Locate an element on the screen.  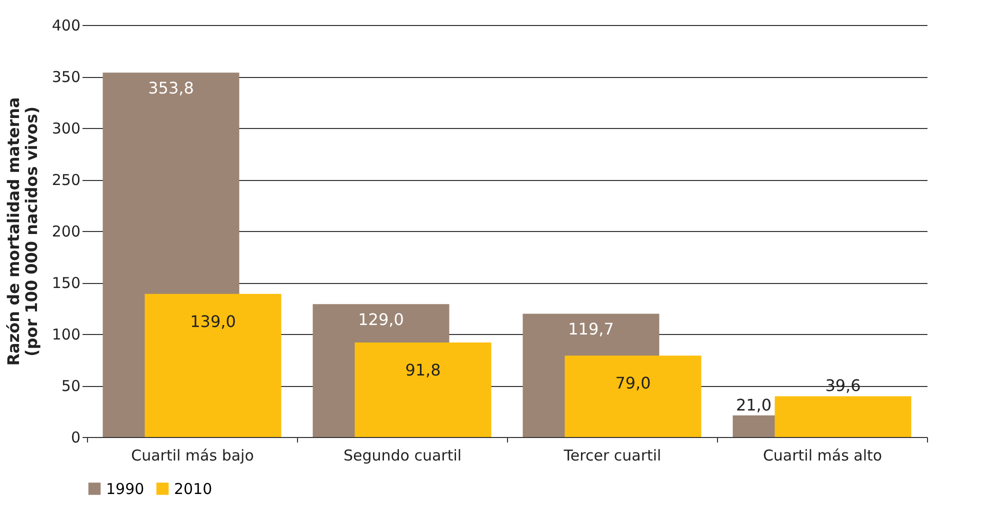
x-tick-label: Cuartil más bajo is located at coordinates (192, 455).